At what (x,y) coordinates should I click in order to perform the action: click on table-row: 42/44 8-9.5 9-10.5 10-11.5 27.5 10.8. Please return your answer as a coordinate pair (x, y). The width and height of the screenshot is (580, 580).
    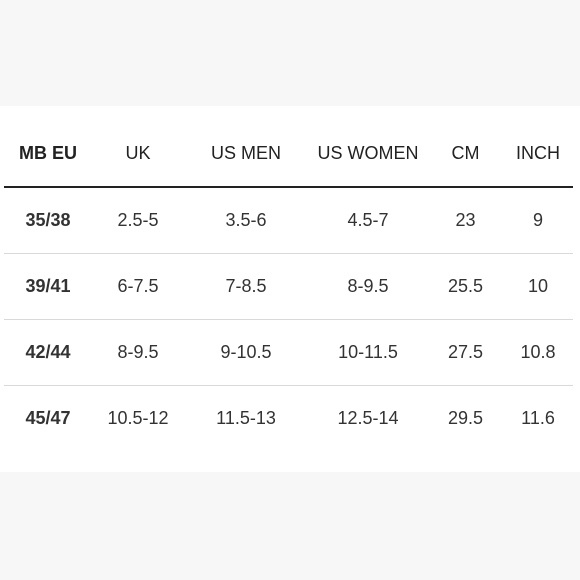
    Looking at the image, I should click on (288, 353).